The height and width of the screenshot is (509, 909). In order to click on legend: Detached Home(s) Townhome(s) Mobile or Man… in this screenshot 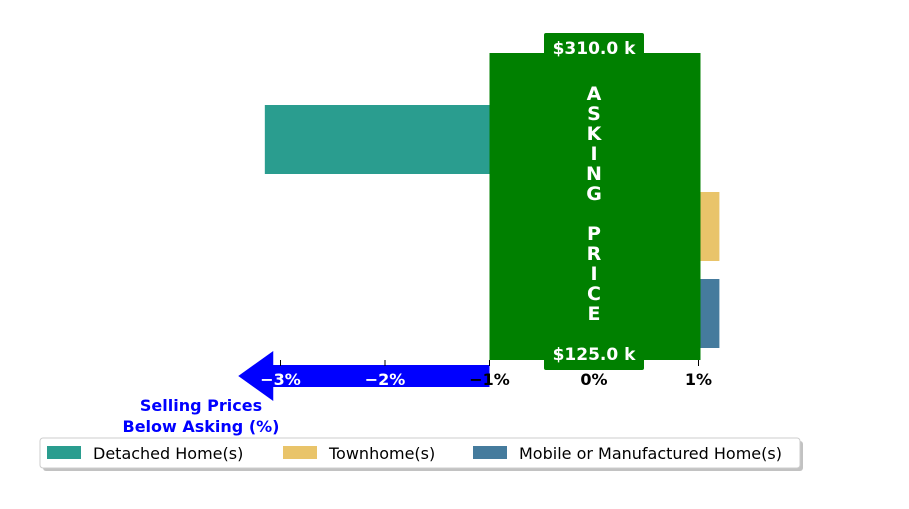, I will do `click(421, 454)`.